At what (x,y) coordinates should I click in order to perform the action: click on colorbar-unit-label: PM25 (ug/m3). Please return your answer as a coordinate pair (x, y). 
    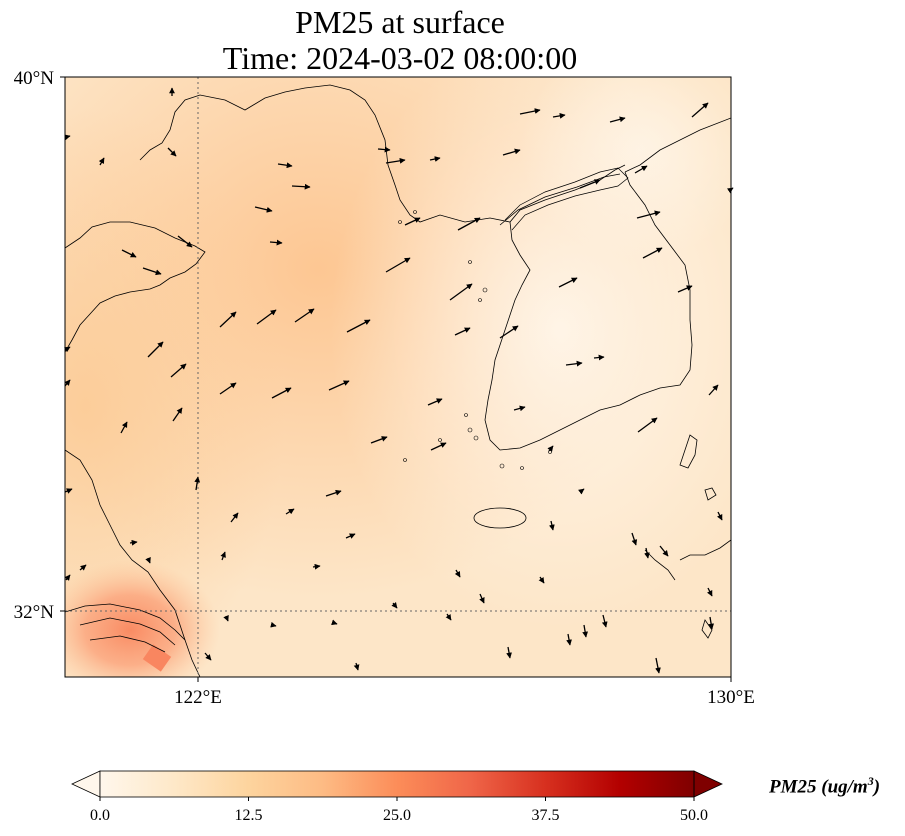
    Looking at the image, I should click on (825, 786).